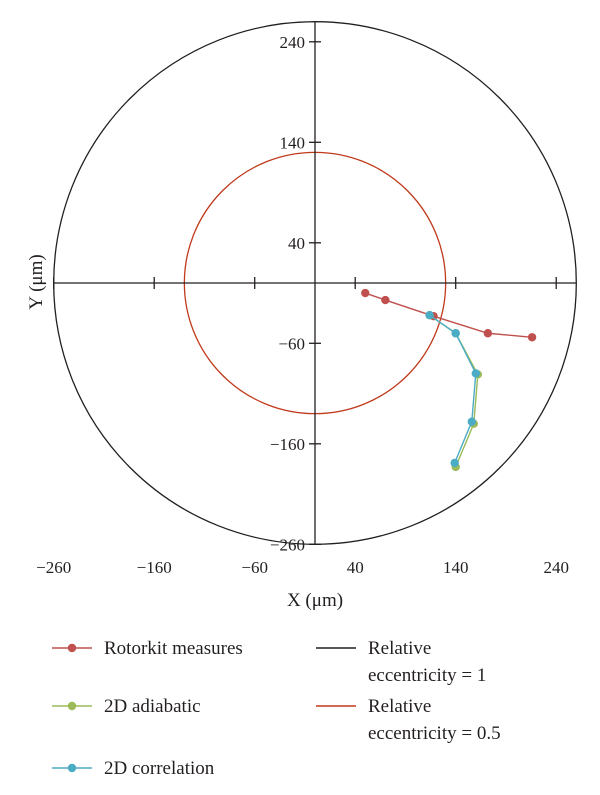 The height and width of the screenshot is (795, 600). What do you see at coordinates (36, 281) in the screenshot?
I see `y-axis-title: Y (μm)` at bounding box center [36, 281].